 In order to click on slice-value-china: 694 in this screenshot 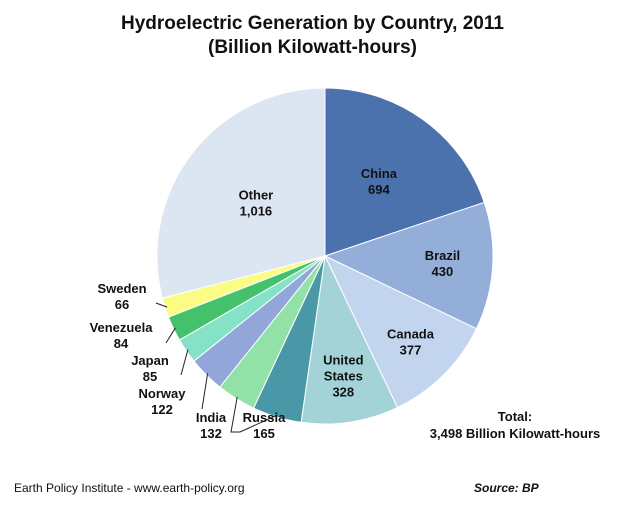, I will do `click(379, 189)`.